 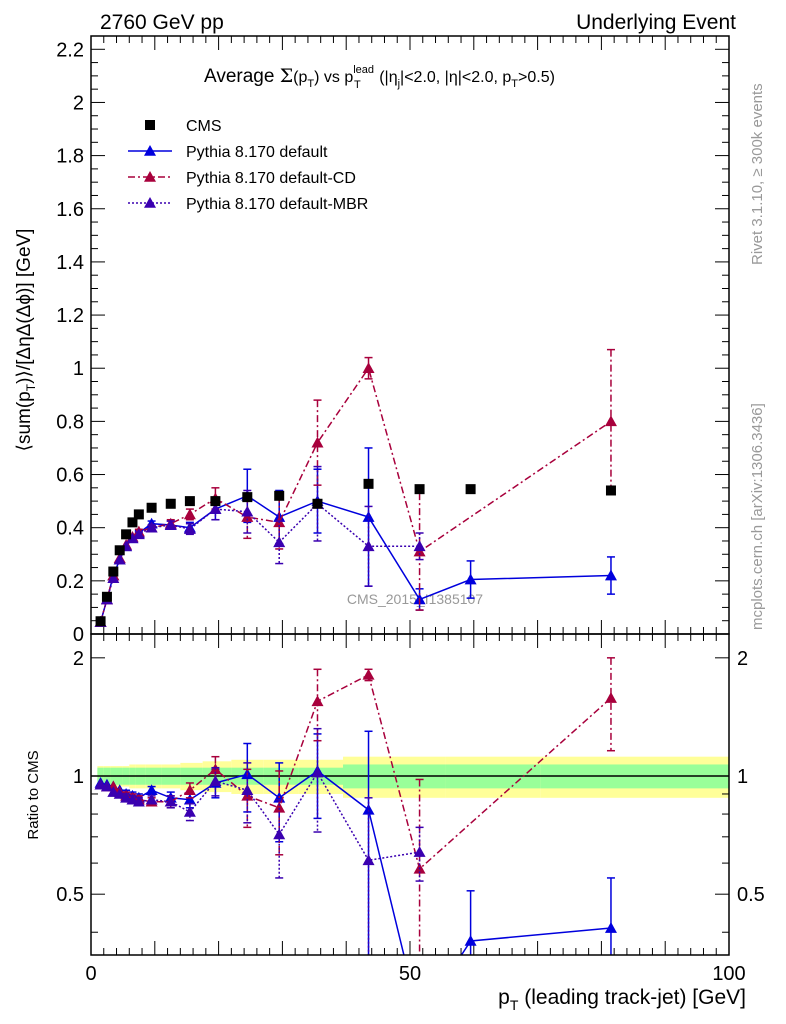 I want to click on x-axis-label: pT (leading track-jet) [GeV], so click(x=622, y=999).